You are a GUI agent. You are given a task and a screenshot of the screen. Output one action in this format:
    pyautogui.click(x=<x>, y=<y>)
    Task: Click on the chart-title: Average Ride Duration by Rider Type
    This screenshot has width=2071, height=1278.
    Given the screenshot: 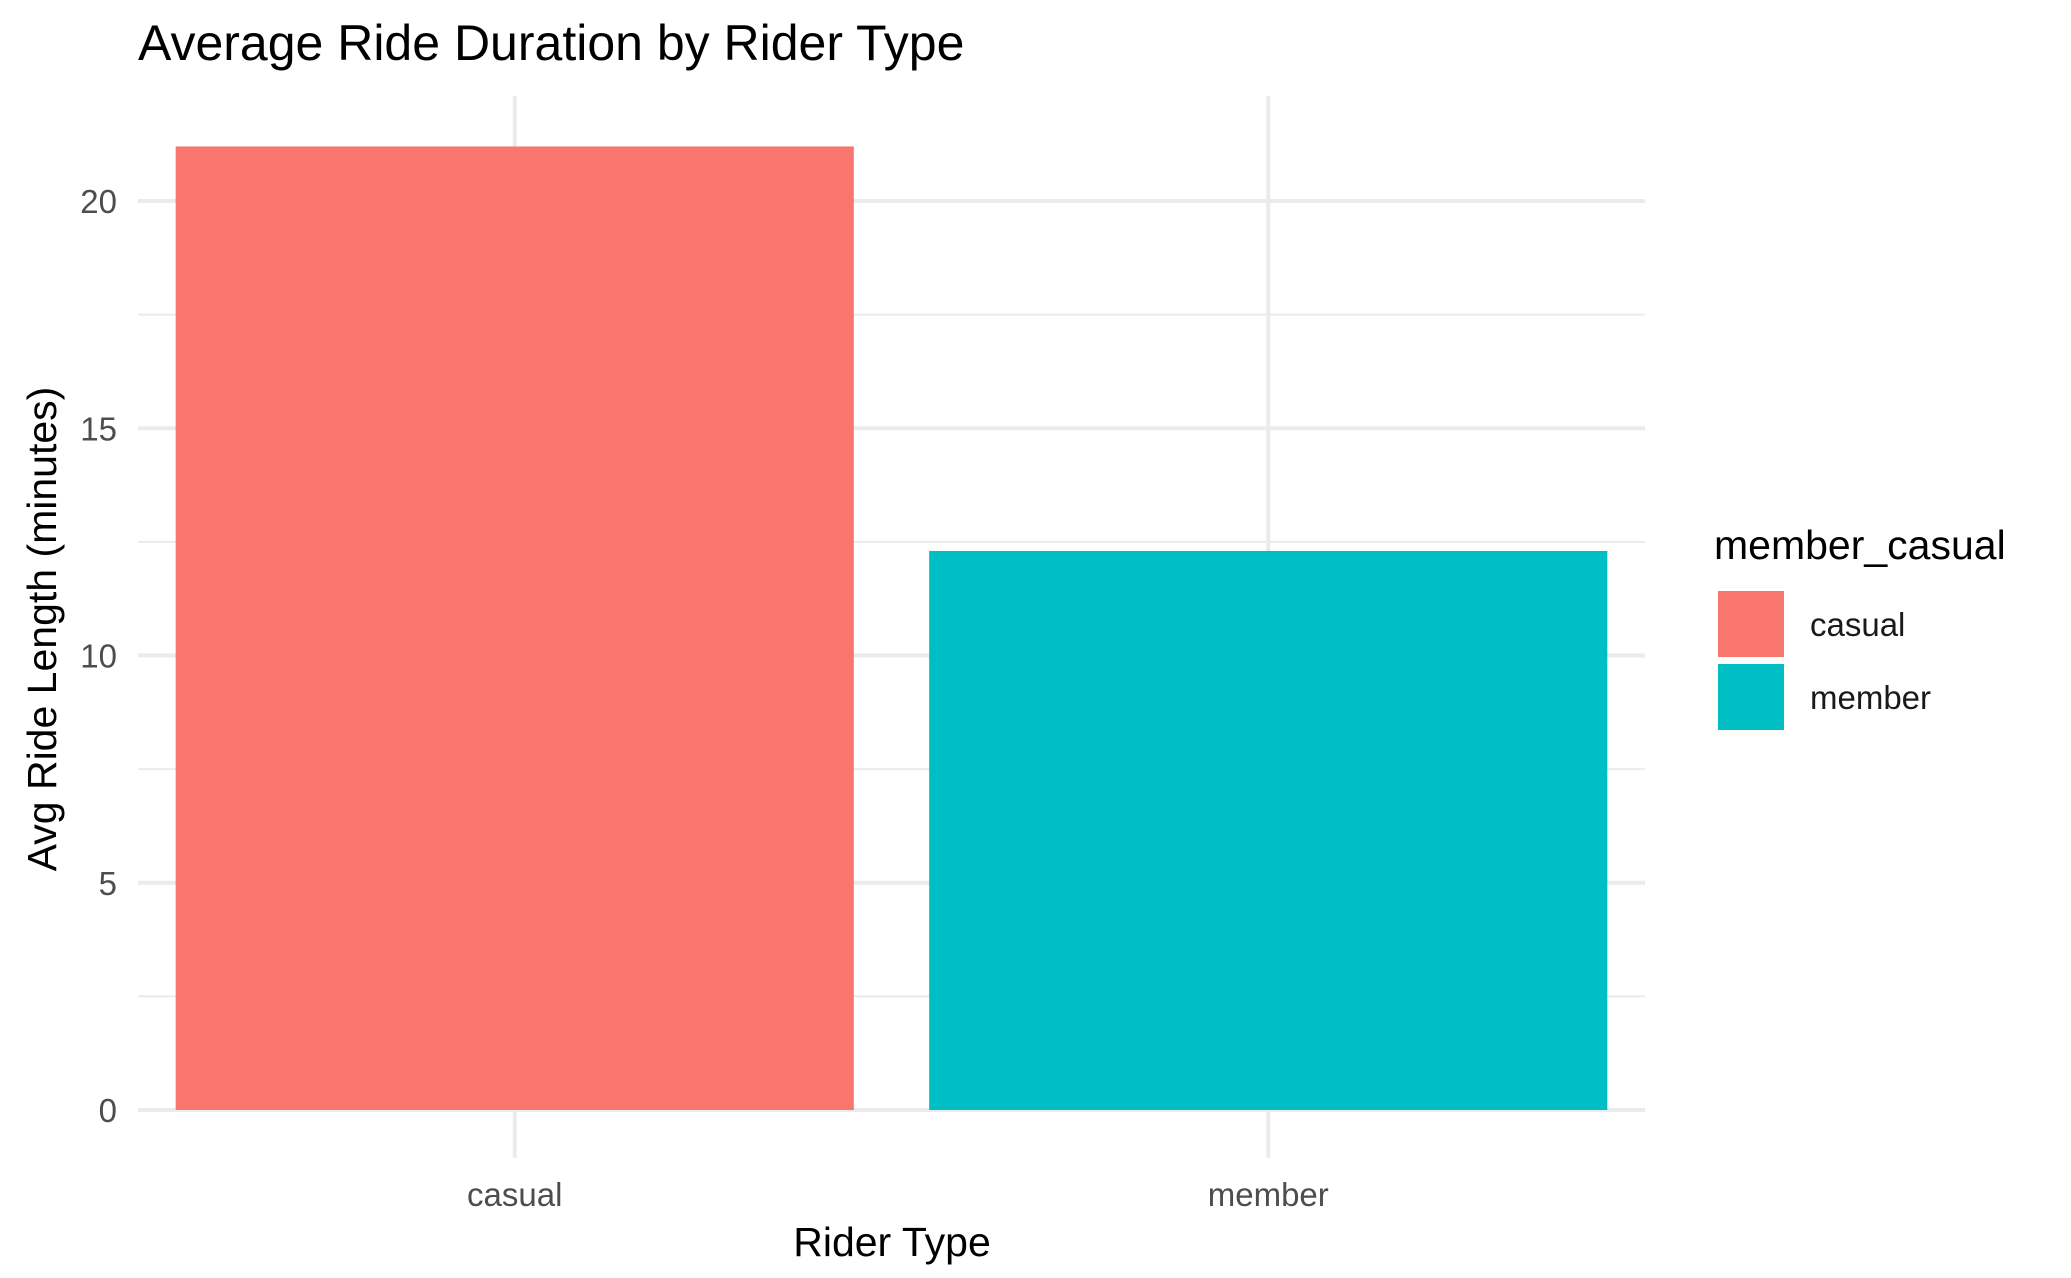 What is the action you would take?
    pyautogui.click(x=551, y=43)
    